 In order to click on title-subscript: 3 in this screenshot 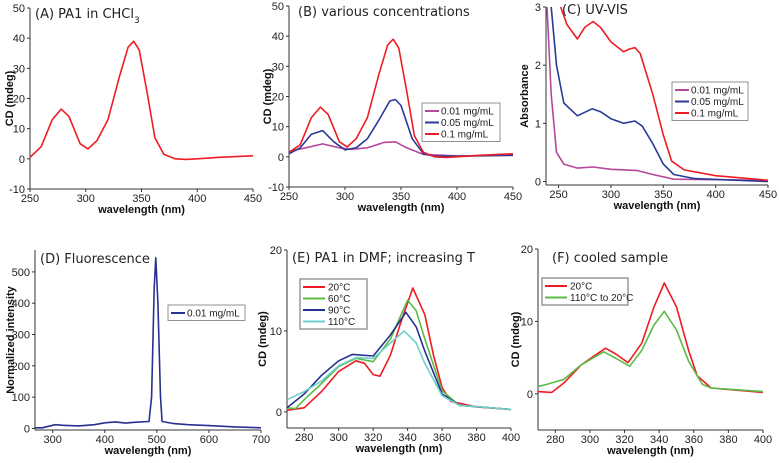, I will do `click(137, 21)`.